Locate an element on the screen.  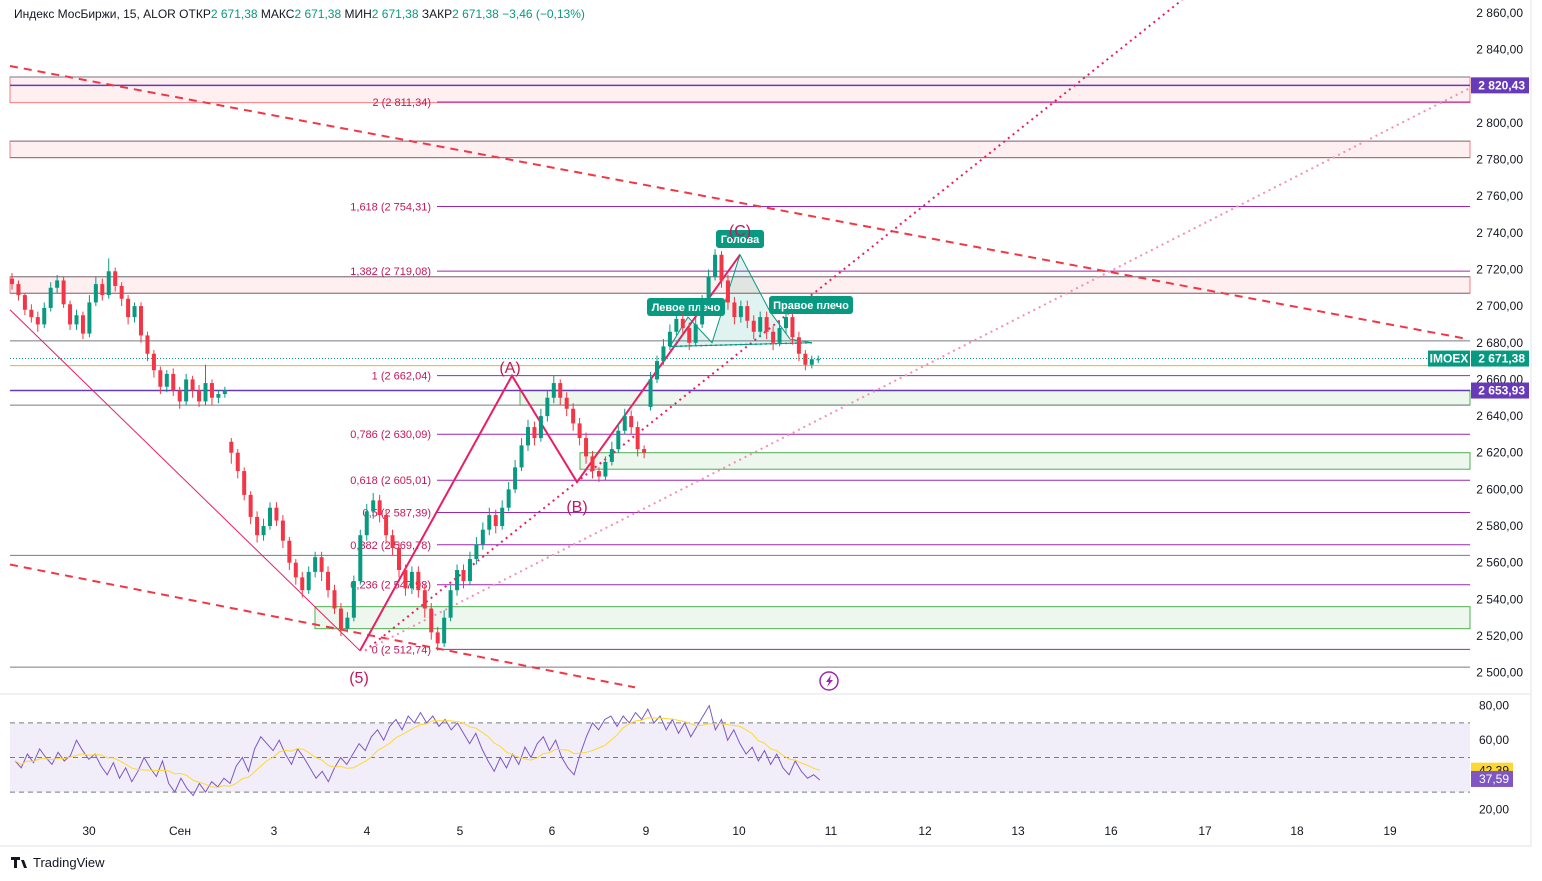
price-tick-label: 2 640,00 is located at coordinates (1499, 416).